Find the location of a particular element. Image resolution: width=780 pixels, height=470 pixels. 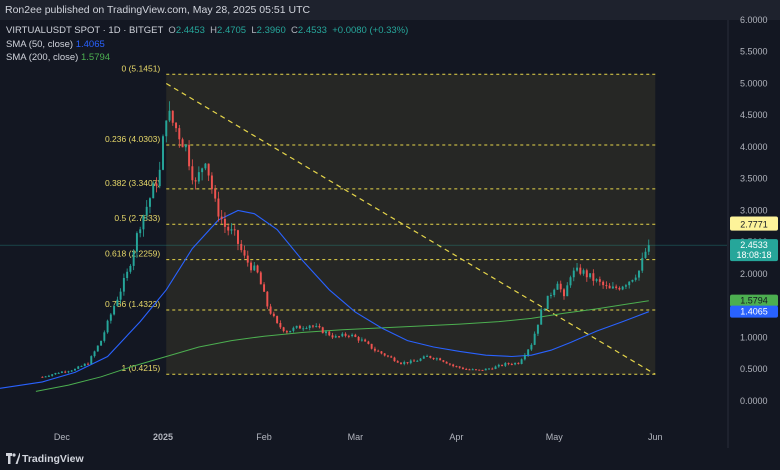

tradingview-brand: TradingView is located at coordinates (53, 459).